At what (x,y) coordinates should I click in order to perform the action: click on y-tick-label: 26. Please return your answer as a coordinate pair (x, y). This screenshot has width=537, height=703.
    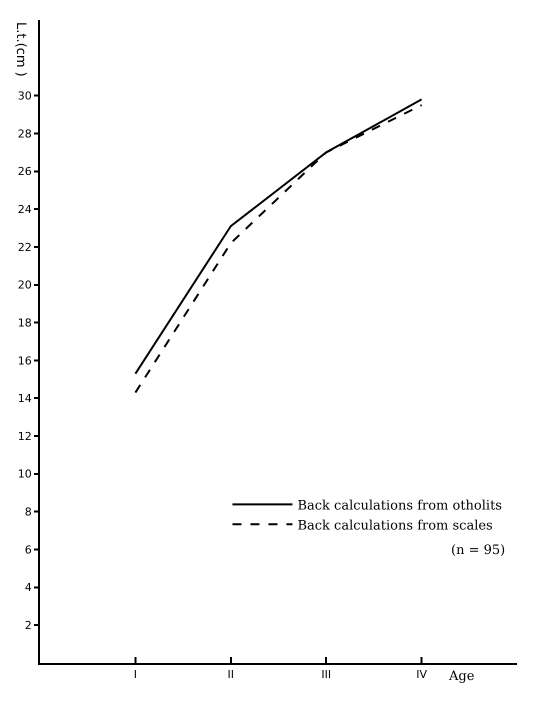
    Looking at the image, I should click on (25, 171).